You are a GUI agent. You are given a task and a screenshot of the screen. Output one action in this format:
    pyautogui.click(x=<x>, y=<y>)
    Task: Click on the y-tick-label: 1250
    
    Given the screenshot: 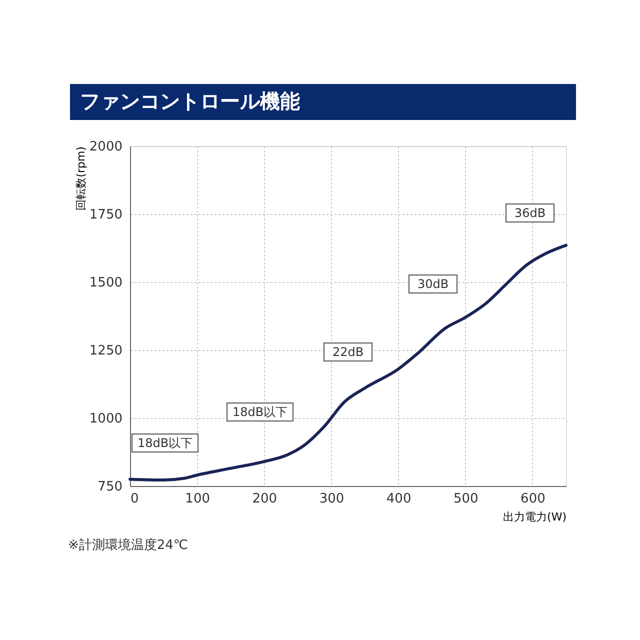 What is the action you would take?
    pyautogui.click(x=105, y=351)
    